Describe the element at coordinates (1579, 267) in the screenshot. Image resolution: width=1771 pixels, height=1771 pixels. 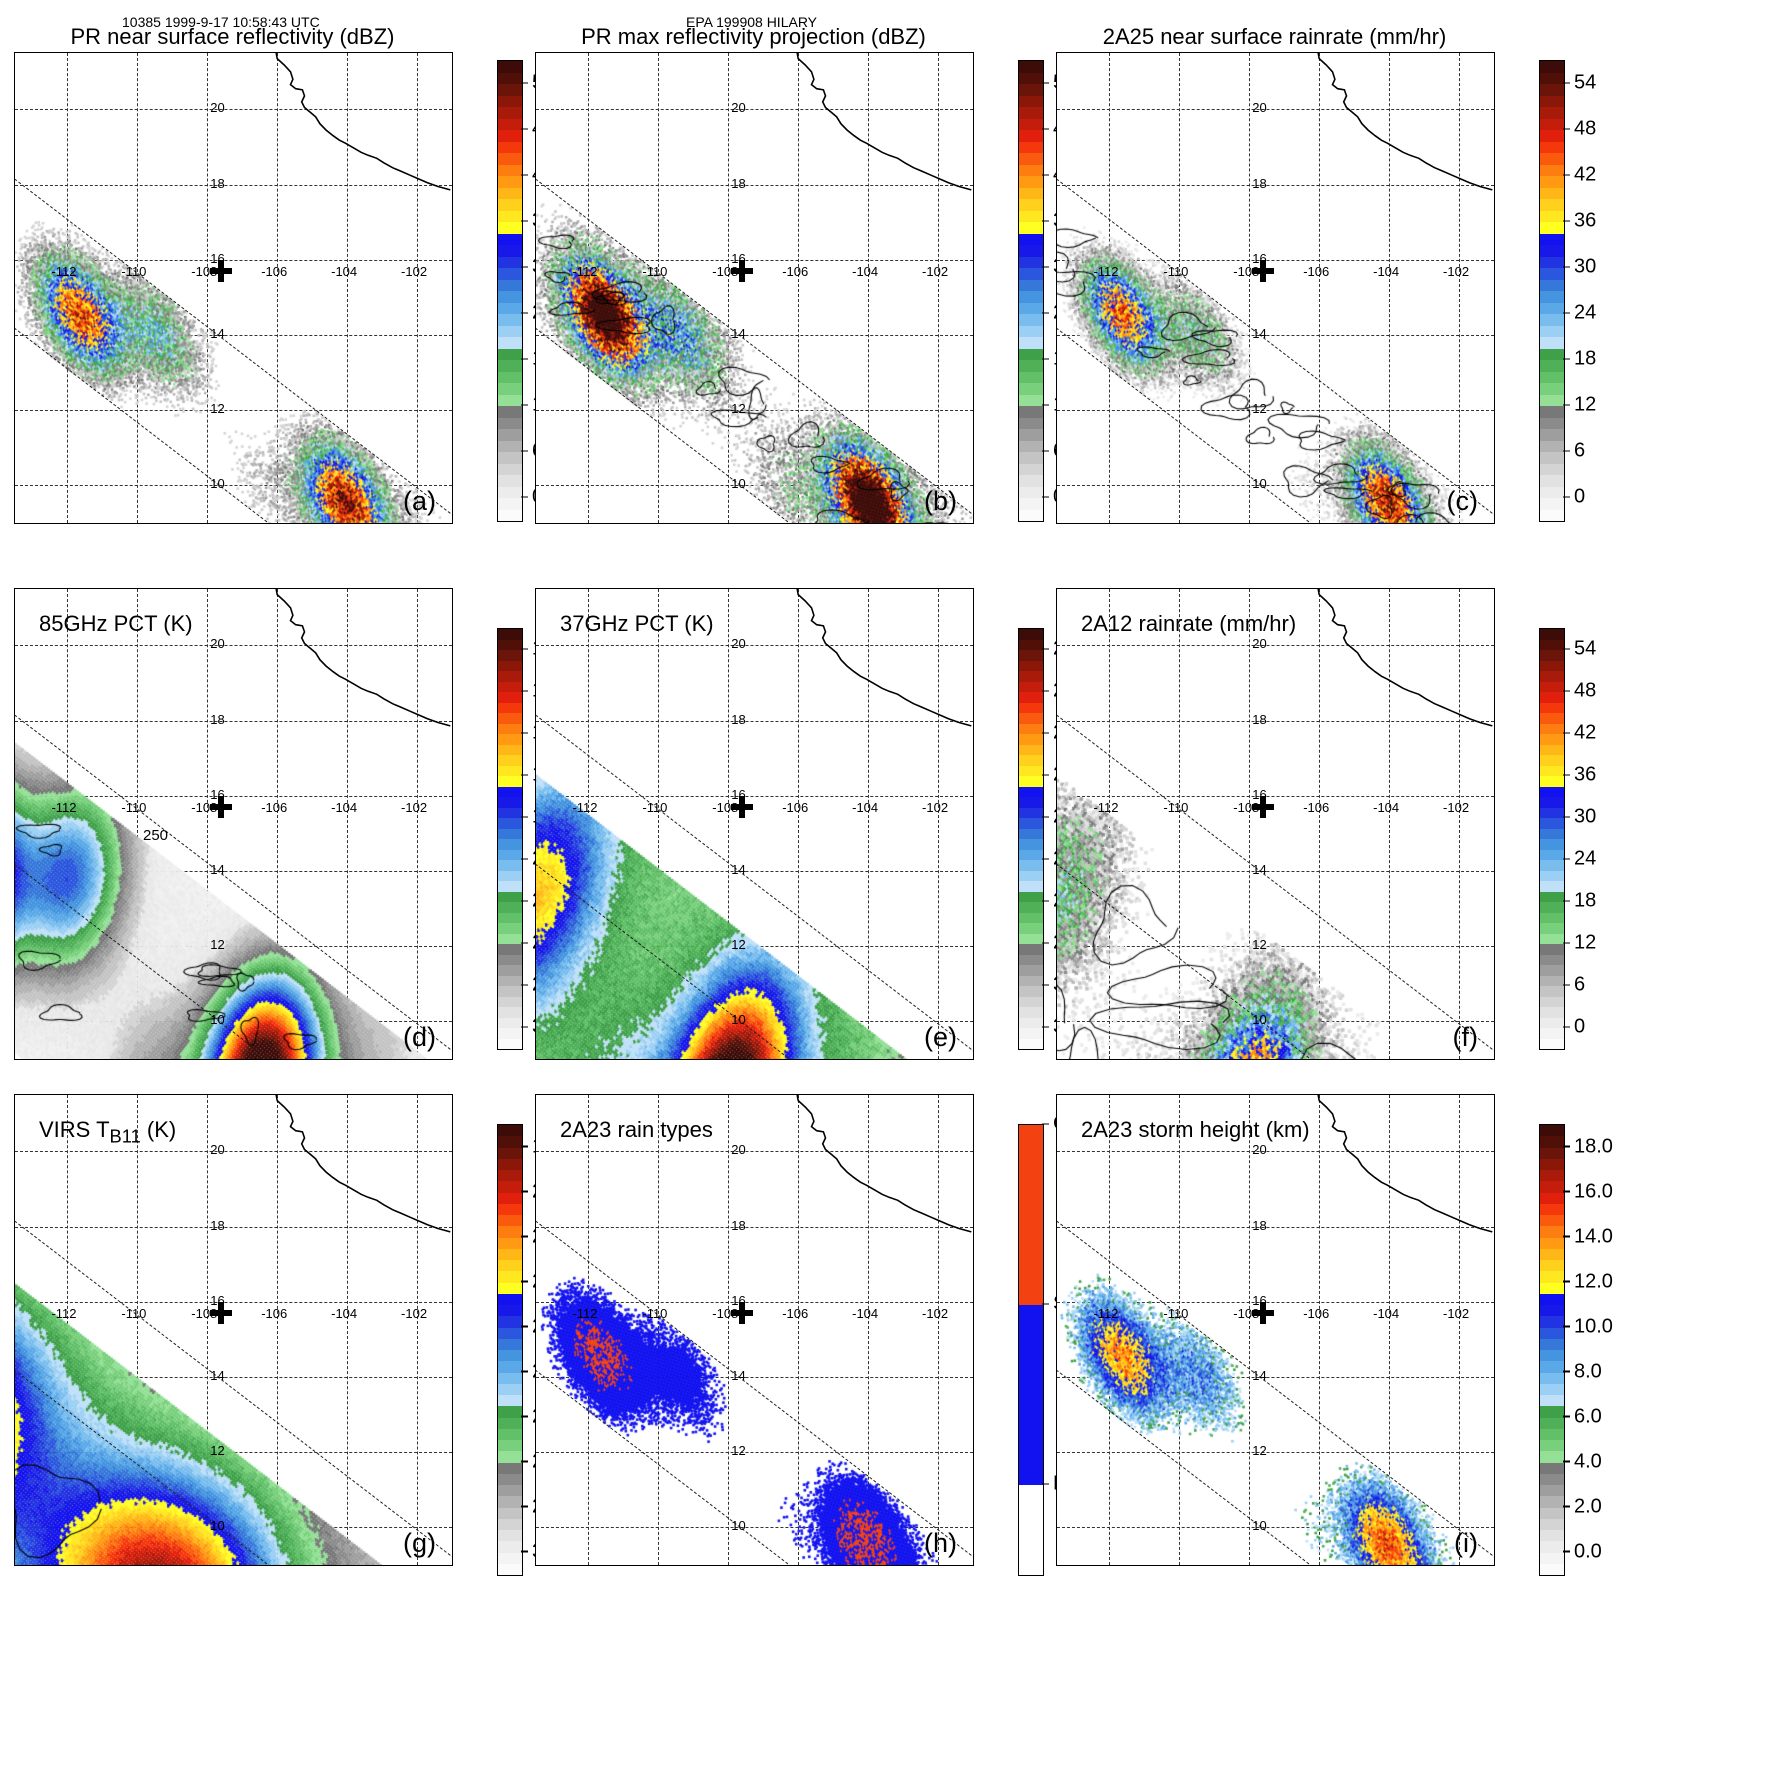
I see `colorbar-tick: 30` at that location.